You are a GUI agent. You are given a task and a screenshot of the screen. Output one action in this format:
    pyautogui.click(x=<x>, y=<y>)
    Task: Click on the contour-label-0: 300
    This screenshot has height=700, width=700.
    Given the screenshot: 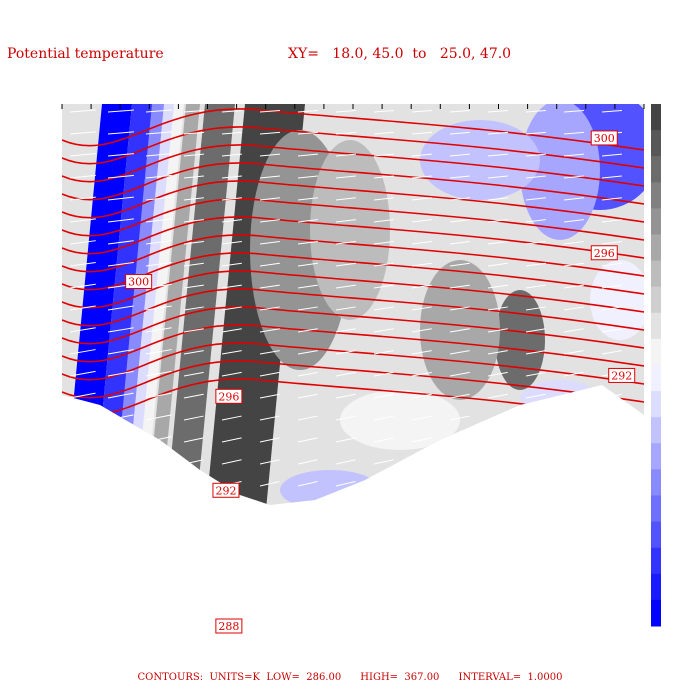 What is the action you would take?
    pyautogui.click(x=139, y=281)
    